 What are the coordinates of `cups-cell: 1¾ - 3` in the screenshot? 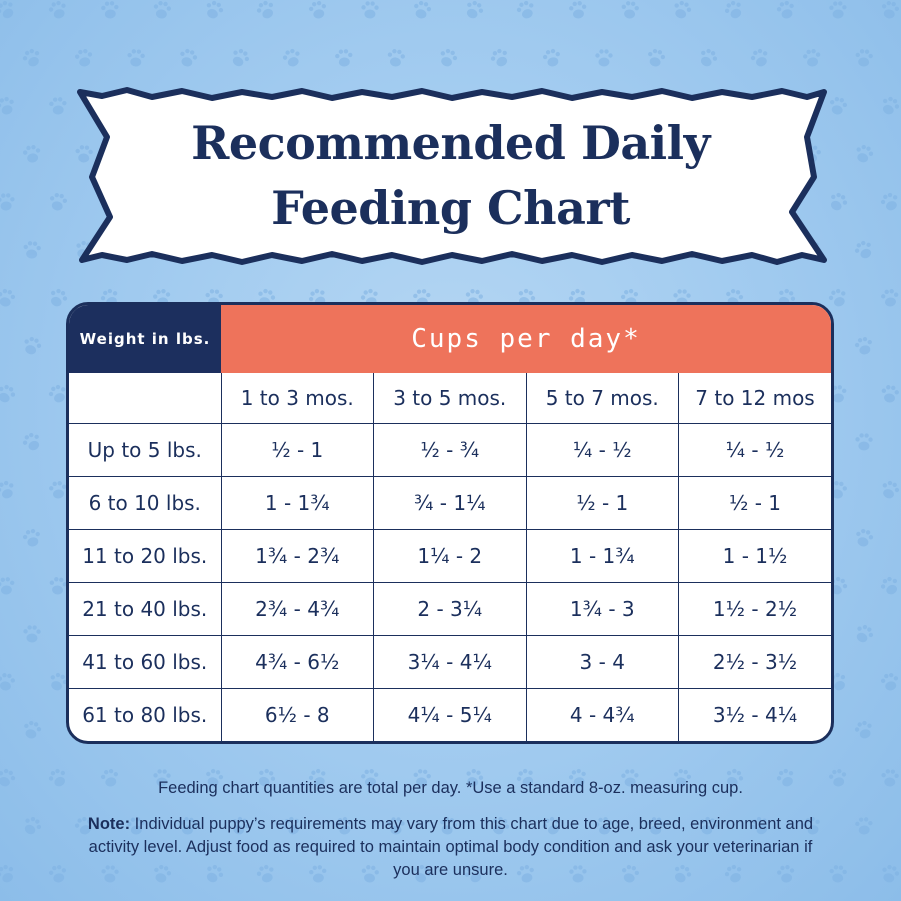 It's located at (602, 609).